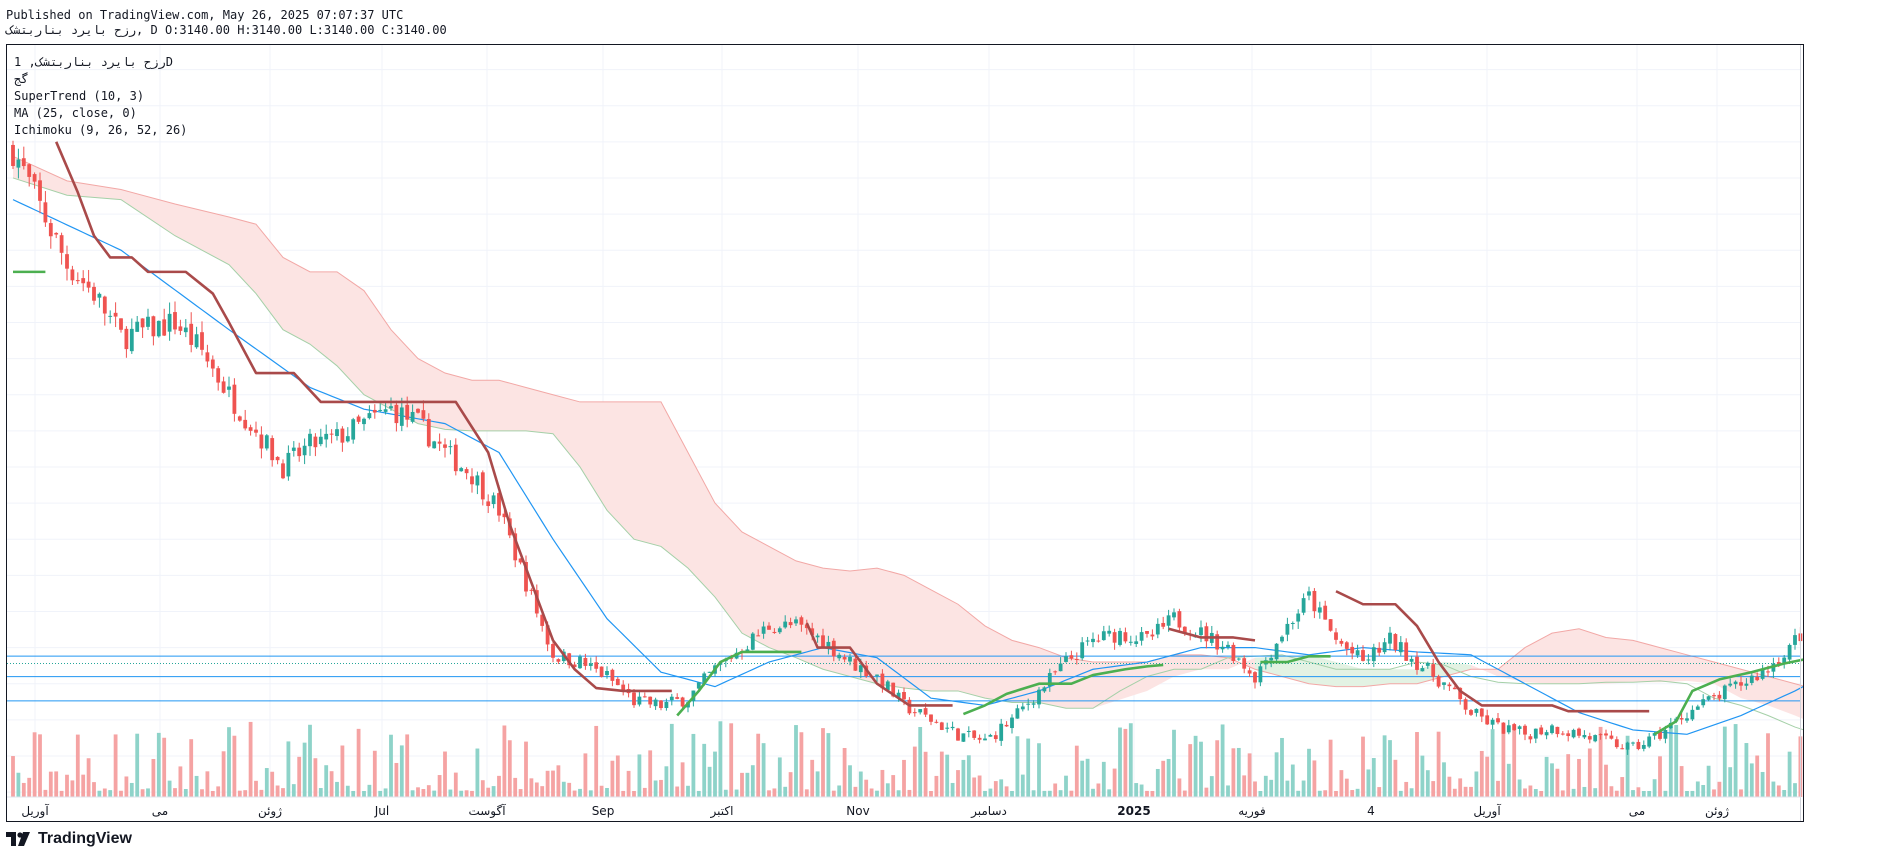 The height and width of the screenshot is (858, 1878). I want to click on legend-supertrend: SuperTrend (10, 3), so click(79, 96).